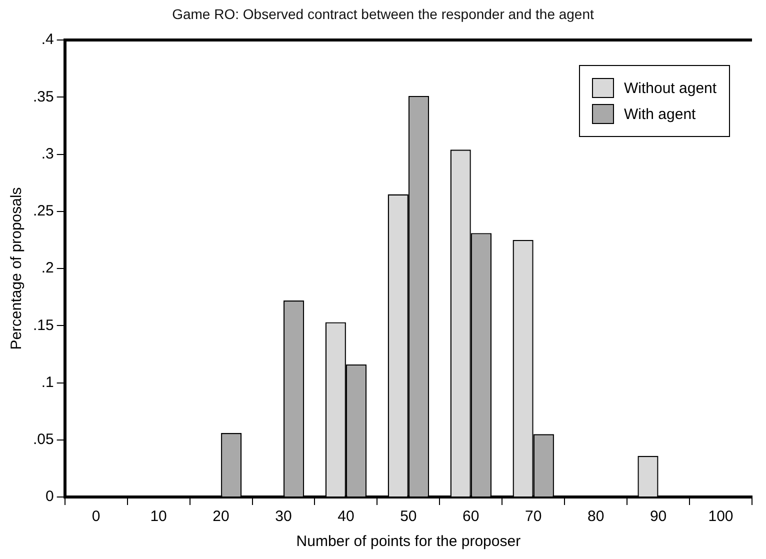 This screenshot has height=559, width=766. What do you see at coordinates (383, 14) in the screenshot?
I see `chart-title: Game RO: Observed contract between the responder and the agent` at bounding box center [383, 14].